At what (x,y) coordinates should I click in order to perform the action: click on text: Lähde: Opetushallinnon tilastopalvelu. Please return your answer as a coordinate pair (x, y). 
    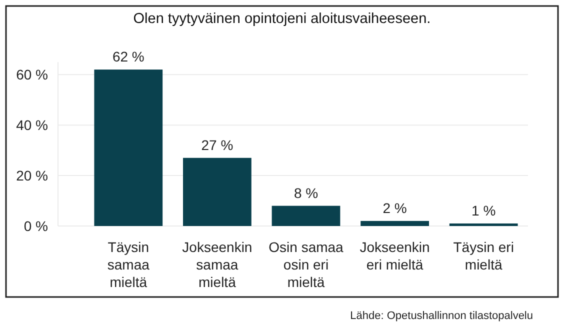
    Looking at the image, I should click on (441, 316).